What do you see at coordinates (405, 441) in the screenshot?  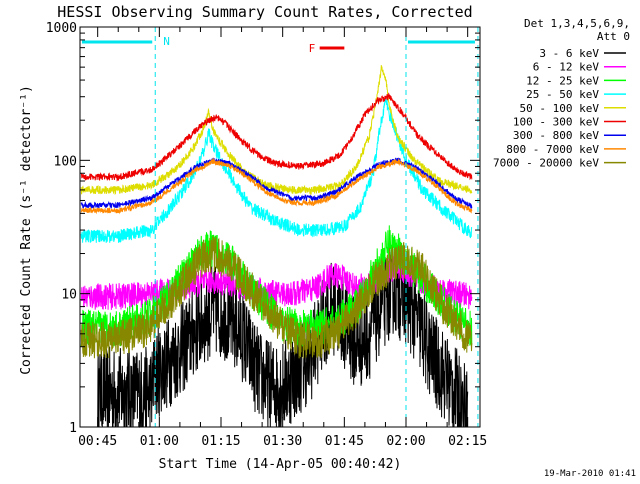 I see `x-tick-label: 02:00` at bounding box center [405, 441].